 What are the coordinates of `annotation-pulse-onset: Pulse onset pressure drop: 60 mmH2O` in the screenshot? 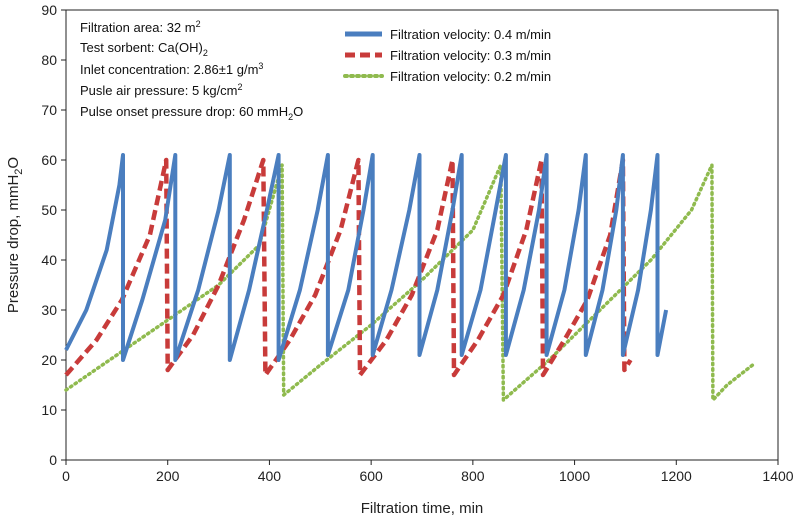 It's located at (191, 113).